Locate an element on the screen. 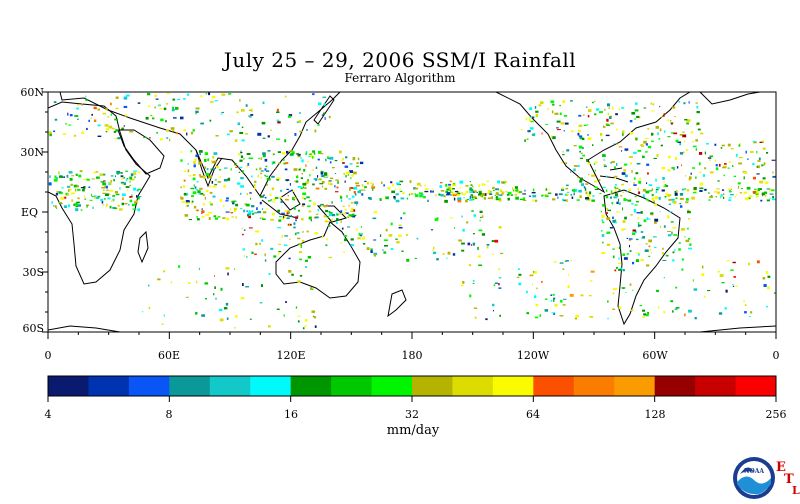 The height and width of the screenshot is (504, 800). eurasia-outline is located at coordinates (200, 144).